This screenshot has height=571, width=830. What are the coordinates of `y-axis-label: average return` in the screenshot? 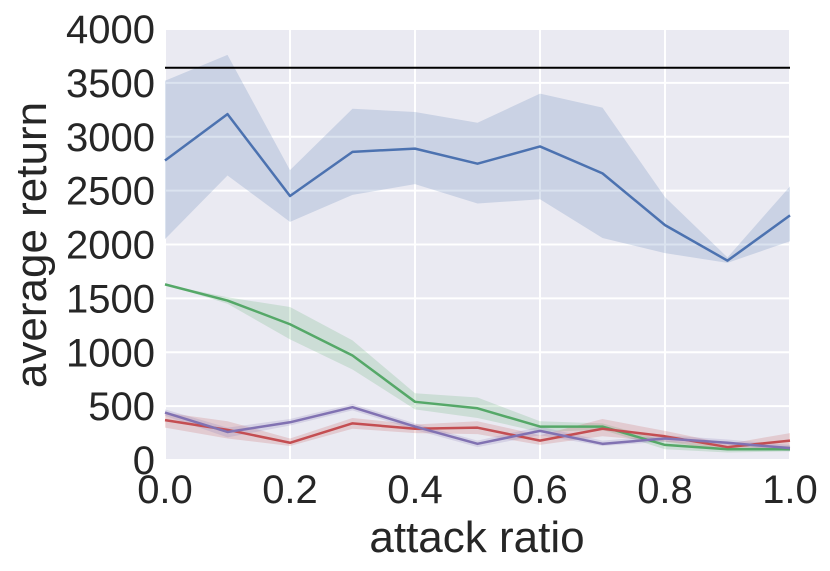 It's located at (31, 245).